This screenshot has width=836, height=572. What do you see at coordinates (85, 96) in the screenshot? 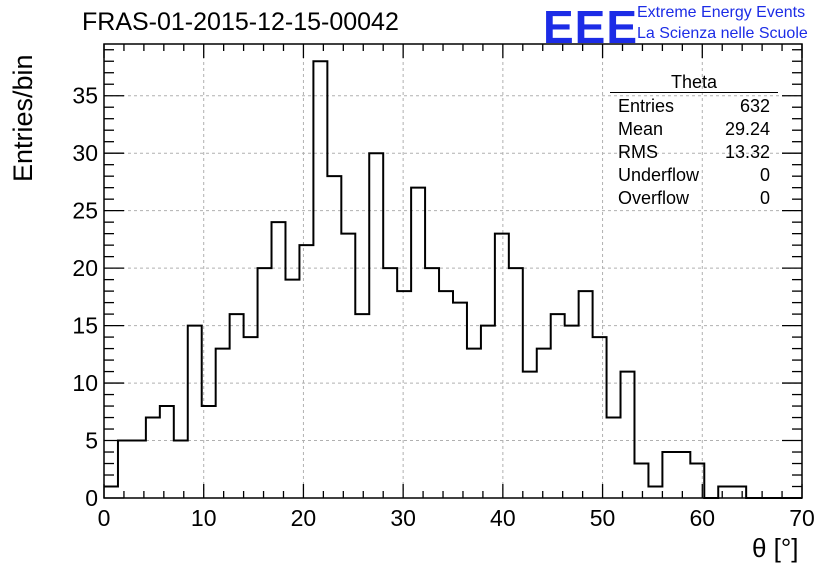
I see `y-tick-label: 35` at bounding box center [85, 96].